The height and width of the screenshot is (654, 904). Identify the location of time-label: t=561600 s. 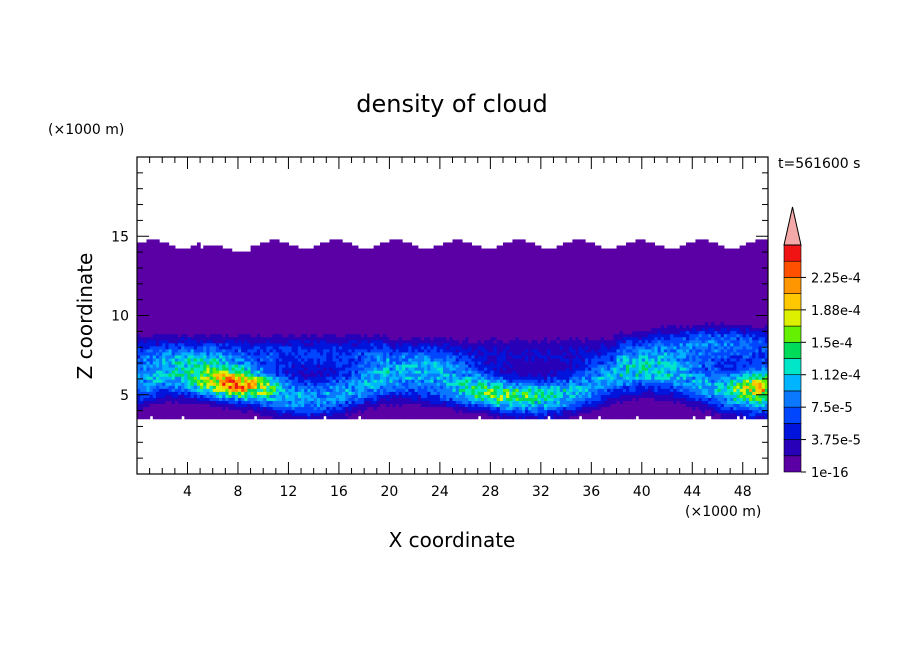
(819, 164).